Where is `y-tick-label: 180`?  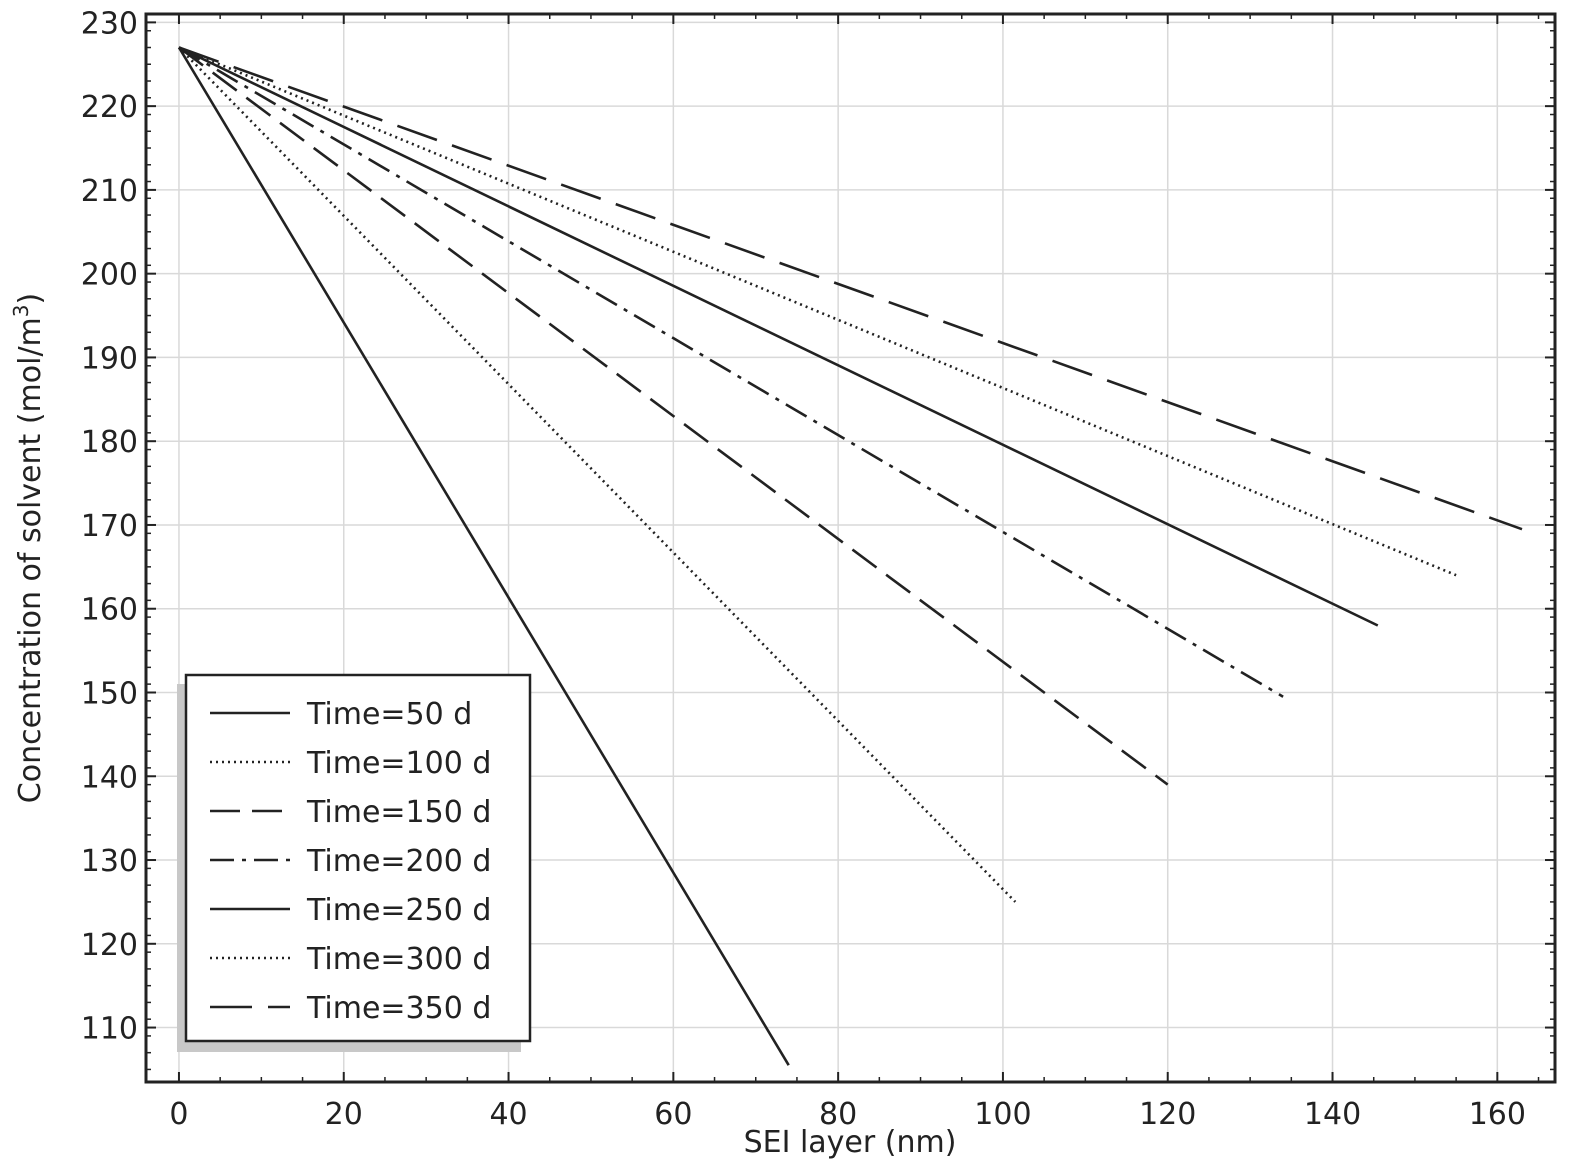 y-tick-label: 180 is located at coordinates (109, 442).